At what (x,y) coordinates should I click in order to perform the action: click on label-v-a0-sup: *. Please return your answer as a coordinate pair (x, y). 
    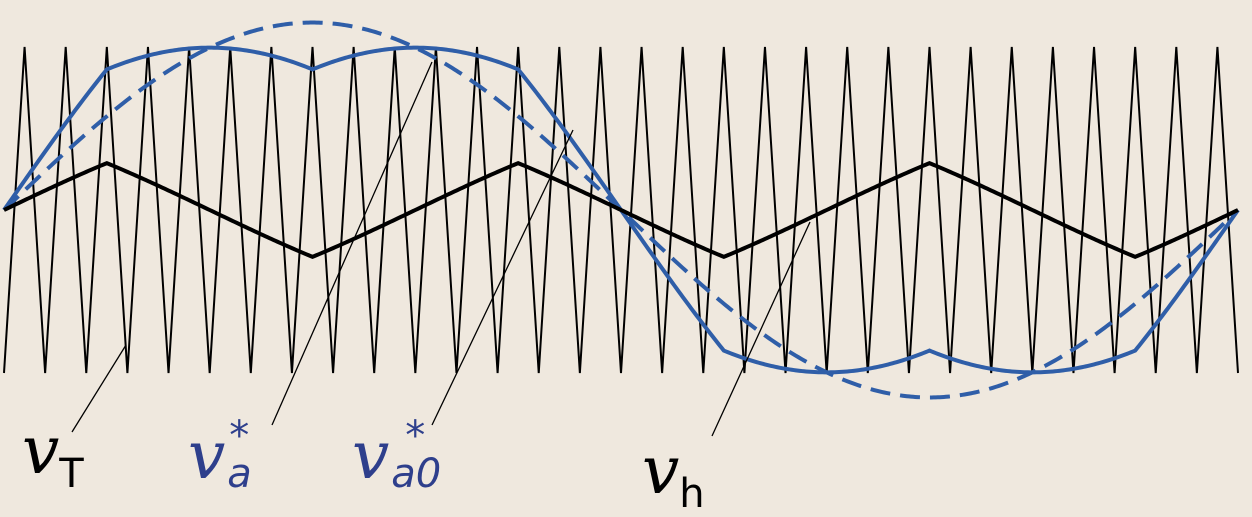
    Looking at the image, I should click on (415, 436).